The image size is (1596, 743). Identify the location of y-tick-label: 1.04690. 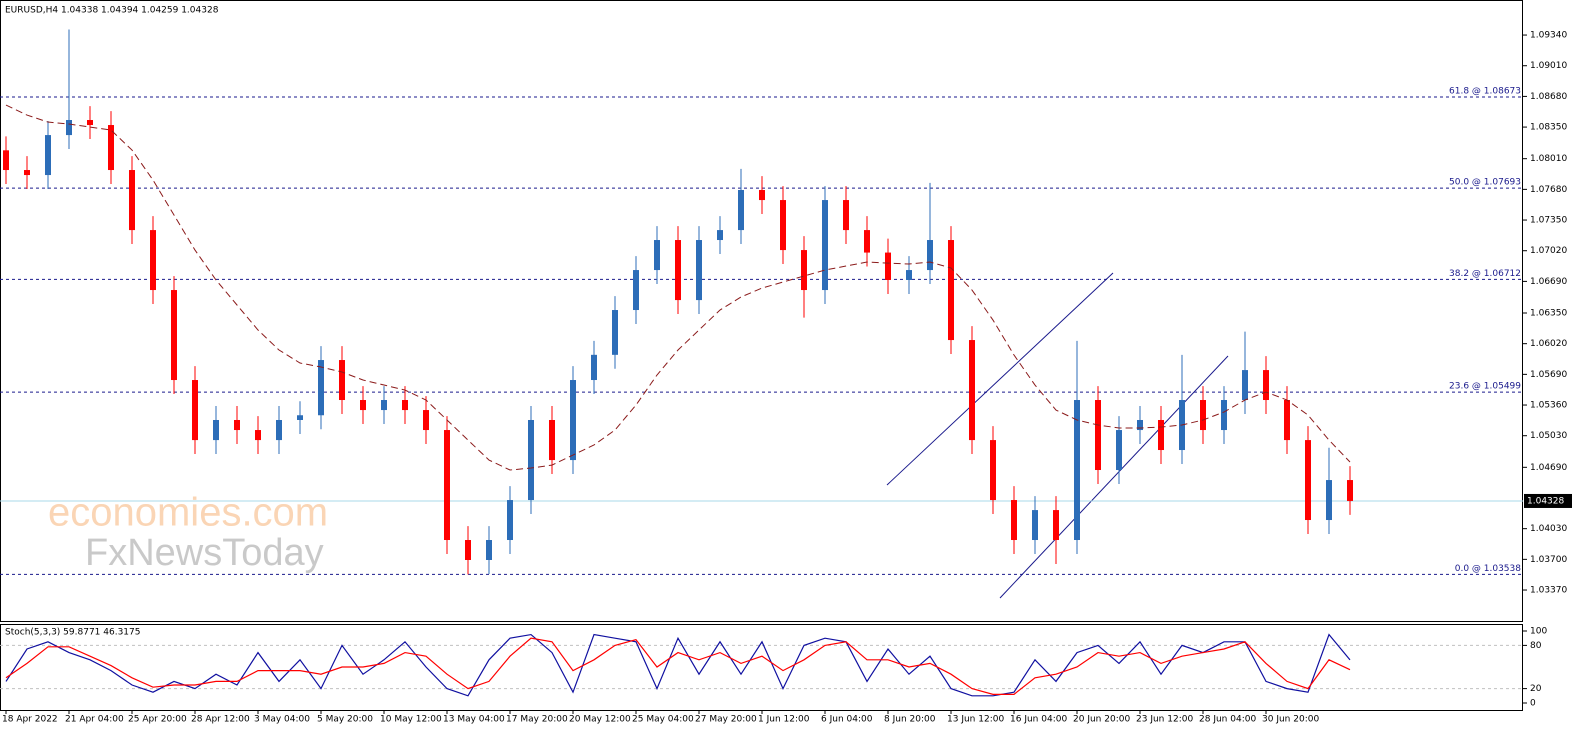
(1548, 468).